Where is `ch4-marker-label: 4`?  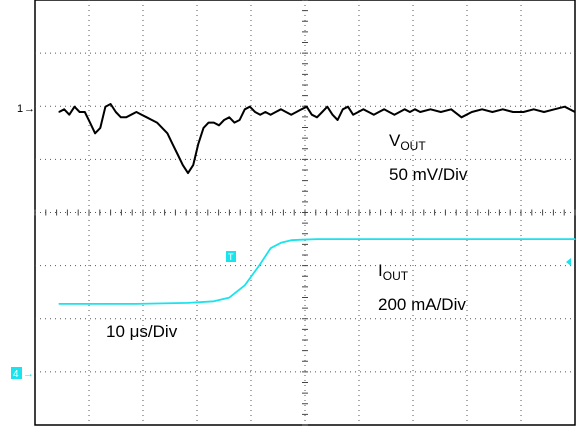
ch4-marker-label: 4 is located at coordinates (16, 374).